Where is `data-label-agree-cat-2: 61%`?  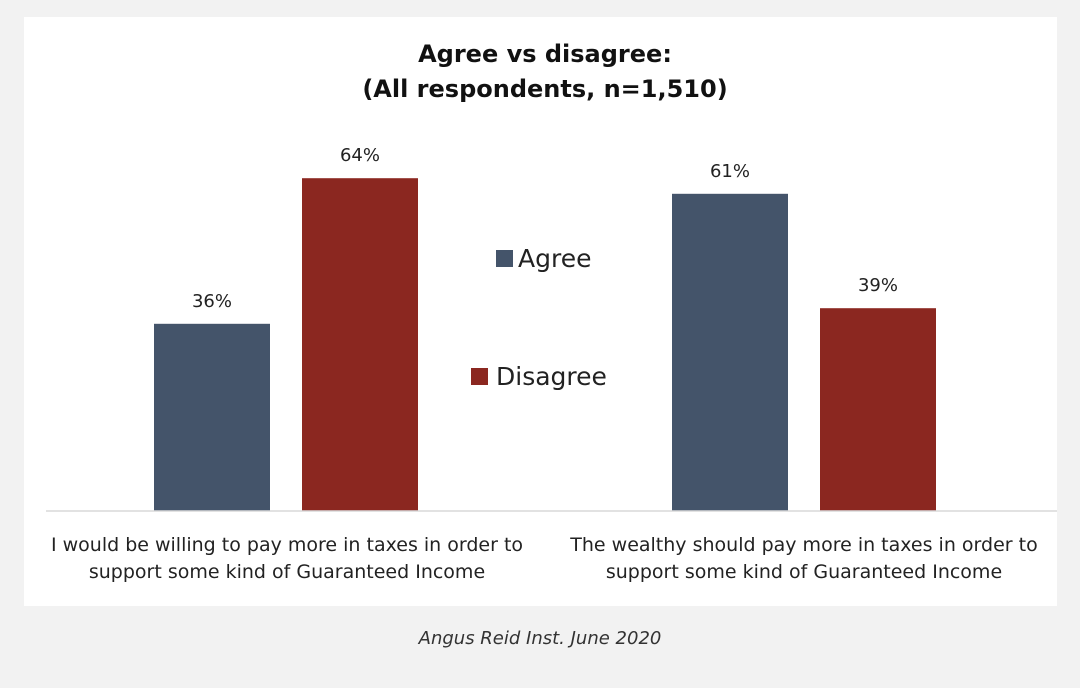
data-label-agree-cat-2: 61% is located at coordinates (730, 171).